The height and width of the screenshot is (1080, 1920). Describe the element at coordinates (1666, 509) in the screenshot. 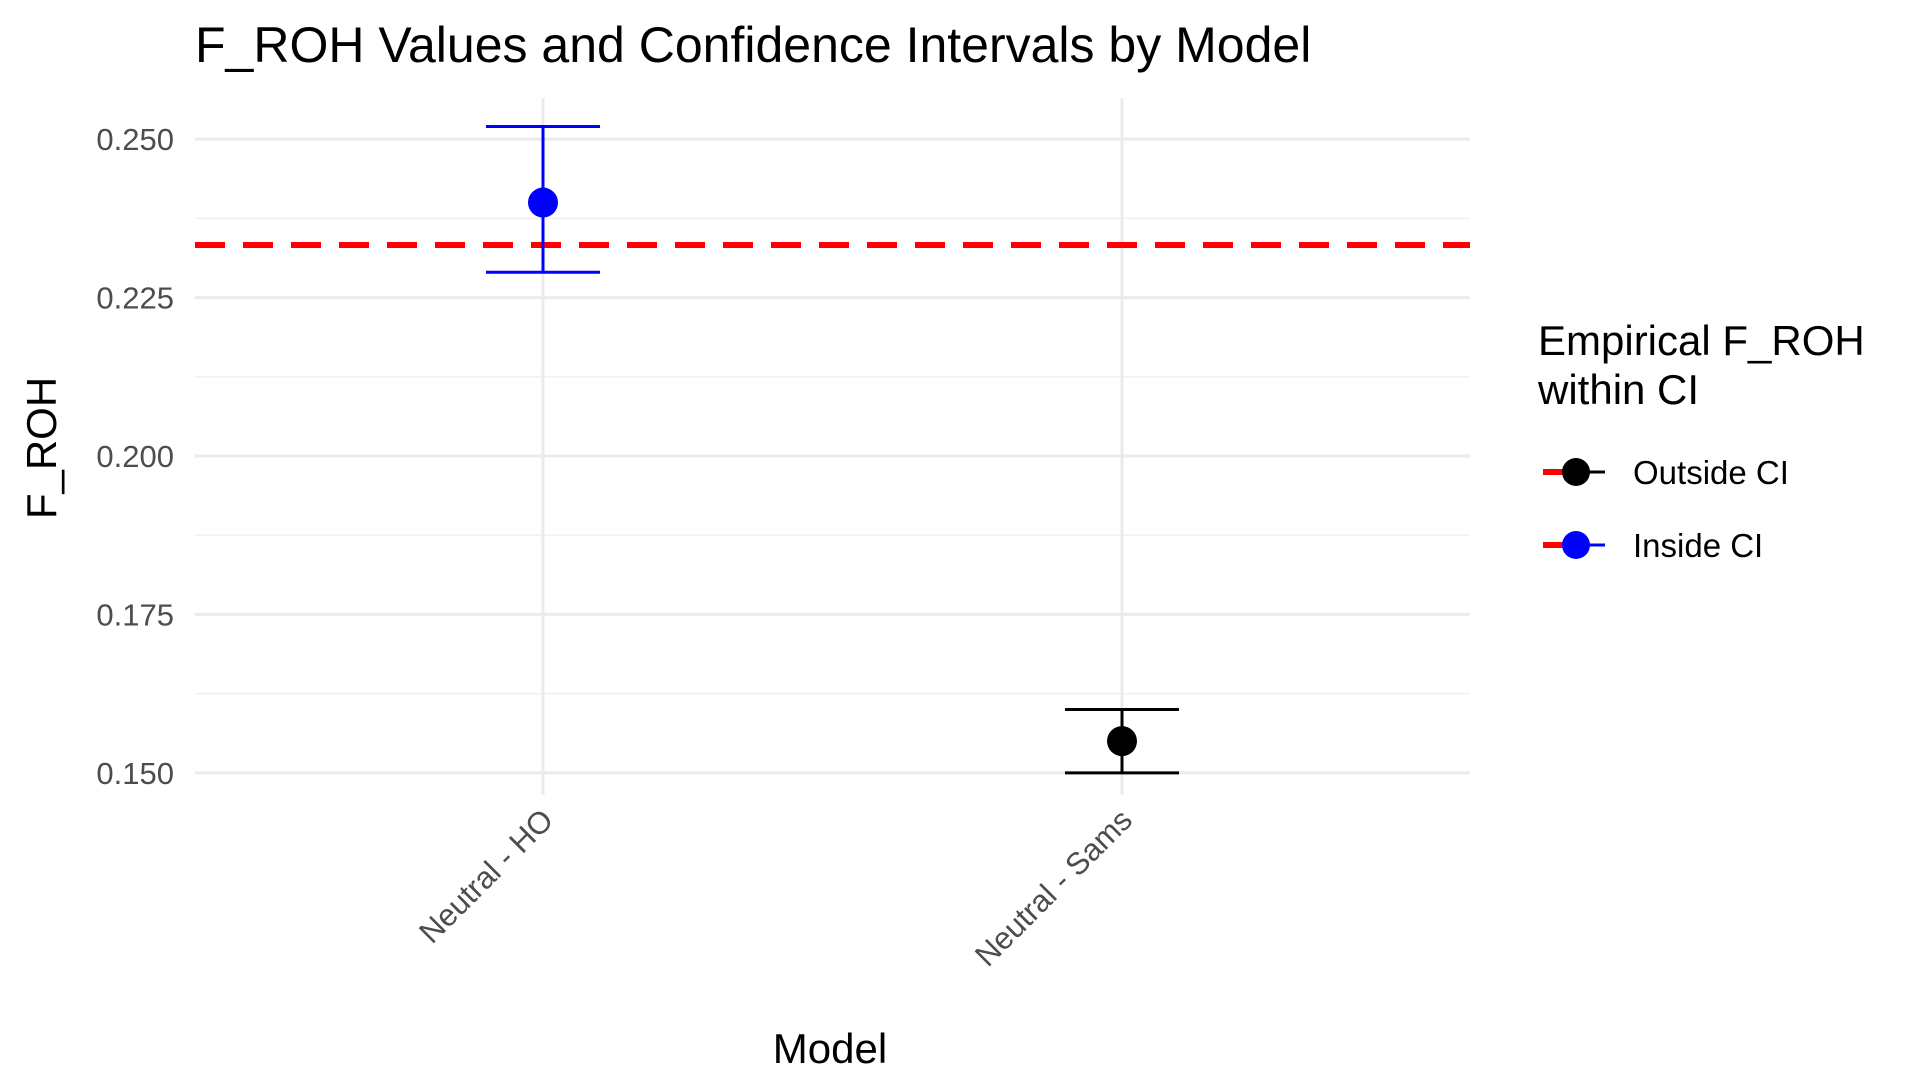

I see `legend-keys: Outside CI Inside CI` at that location.